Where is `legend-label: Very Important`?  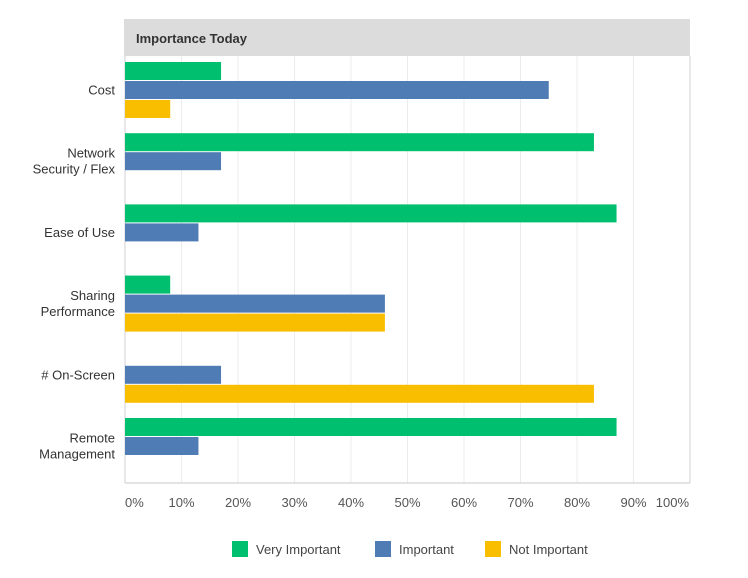
legend-label: Very Important is located at coordinates (298, 549).